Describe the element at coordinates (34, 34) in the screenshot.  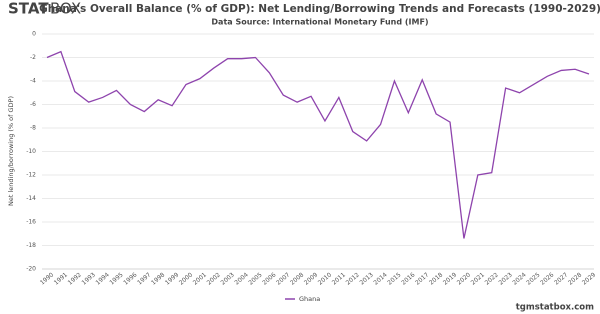
I see `y-tick-label: 0` at that location.